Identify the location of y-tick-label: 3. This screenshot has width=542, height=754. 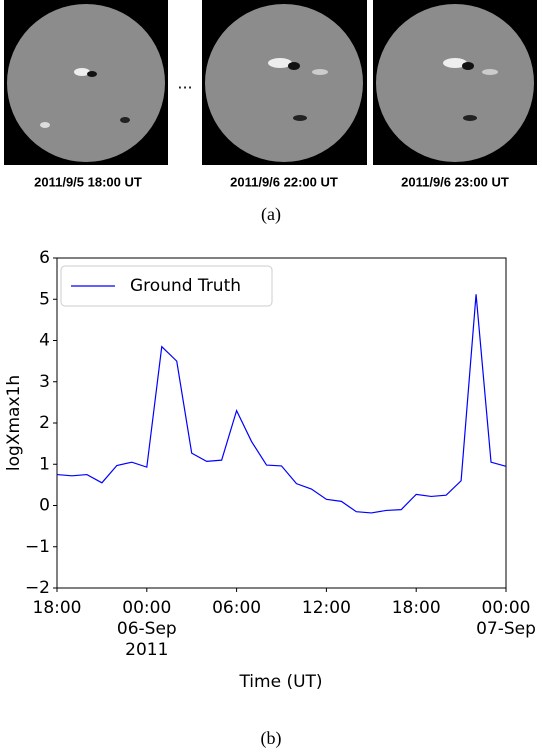
(44, 382).